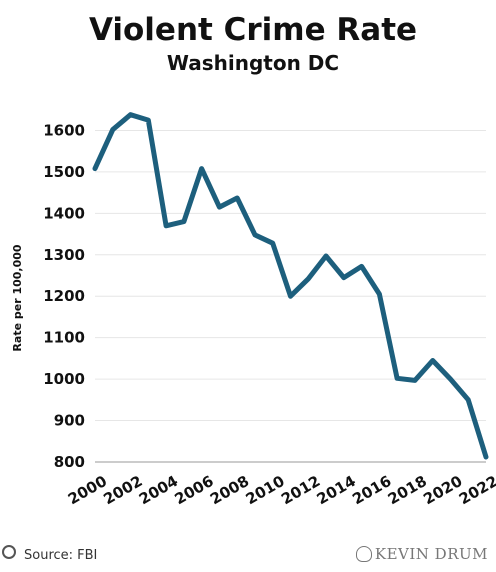  I want to click on watermark: KEVIN DRUM, so click(421, 554).